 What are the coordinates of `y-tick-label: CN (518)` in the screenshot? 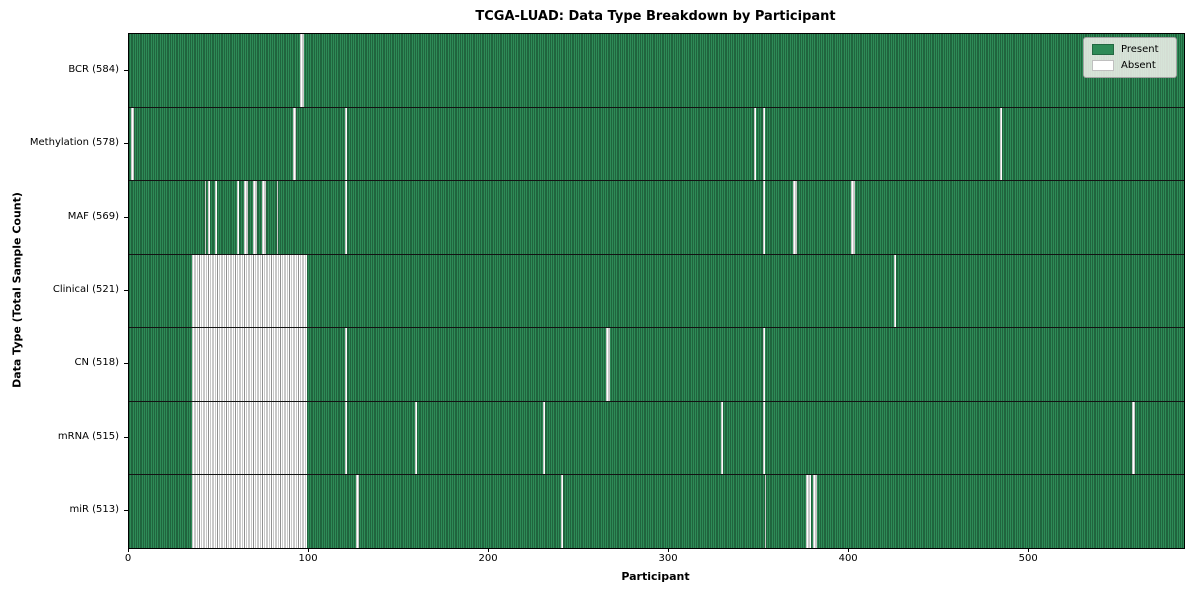 It's located at (96, 363).